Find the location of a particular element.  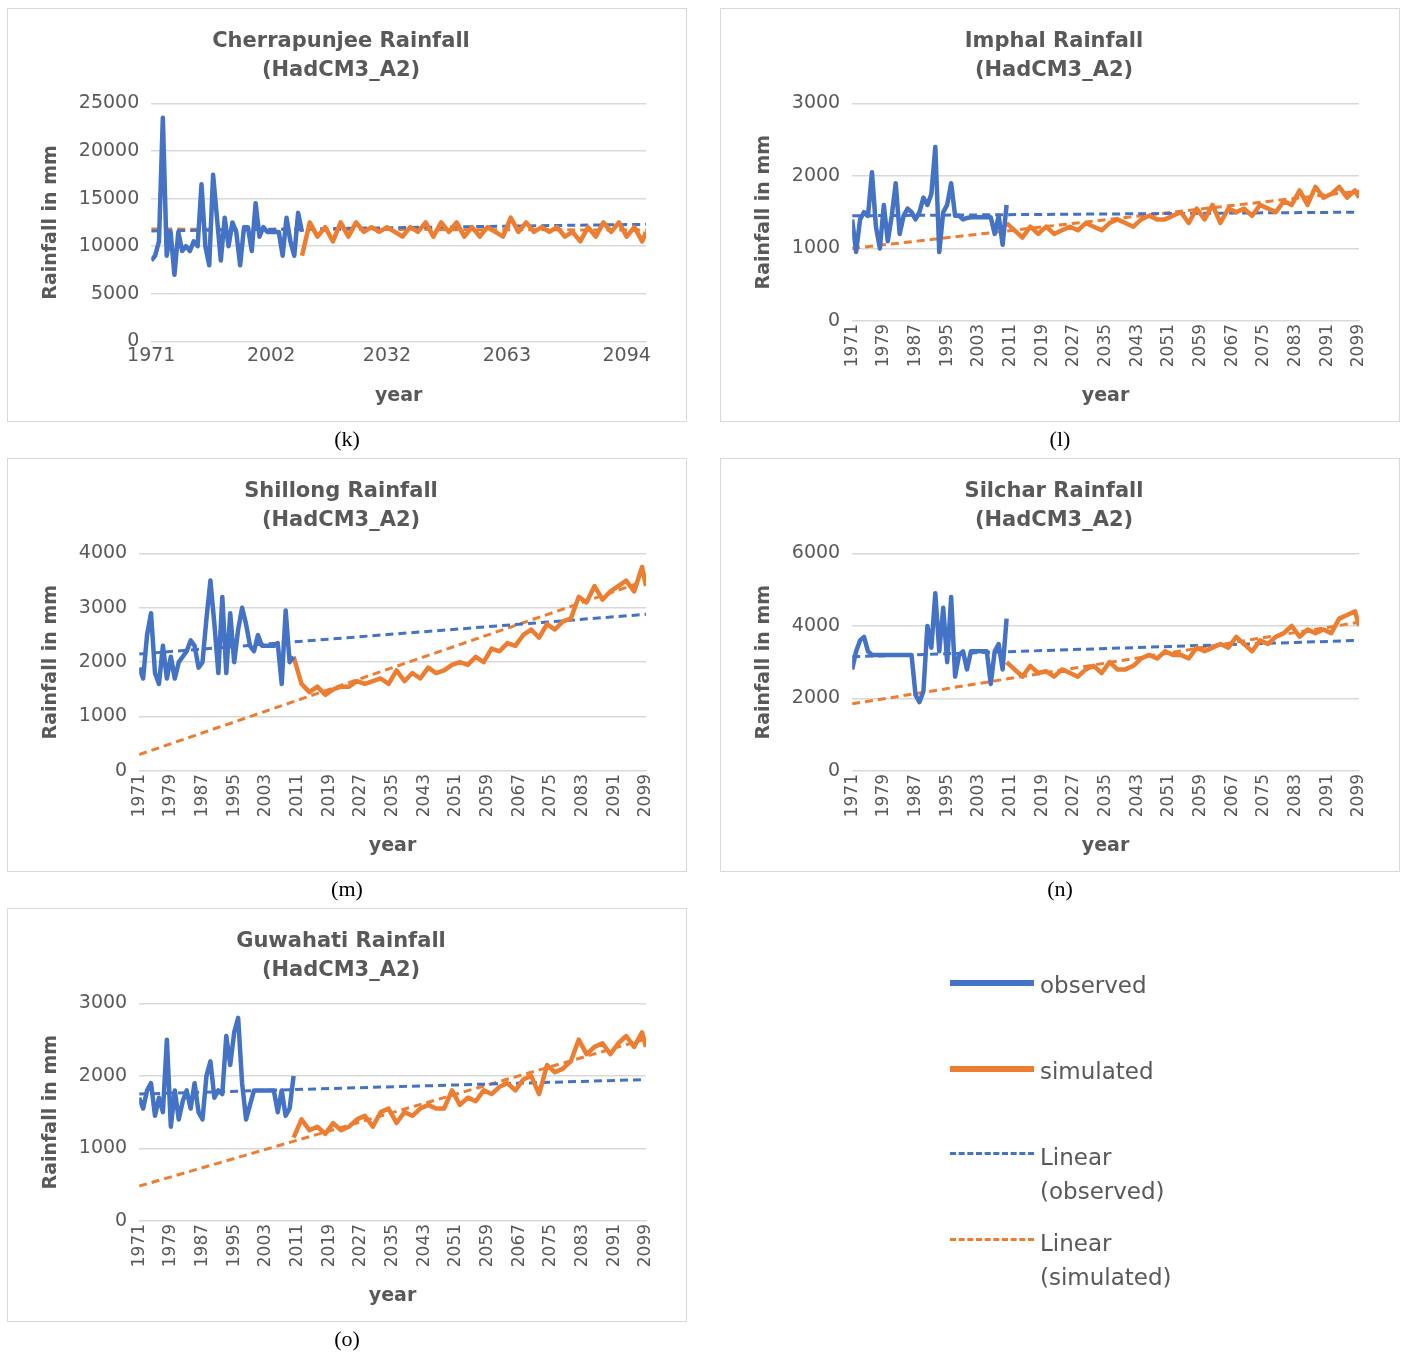

text: (m) is located at coordinates (347, 889).